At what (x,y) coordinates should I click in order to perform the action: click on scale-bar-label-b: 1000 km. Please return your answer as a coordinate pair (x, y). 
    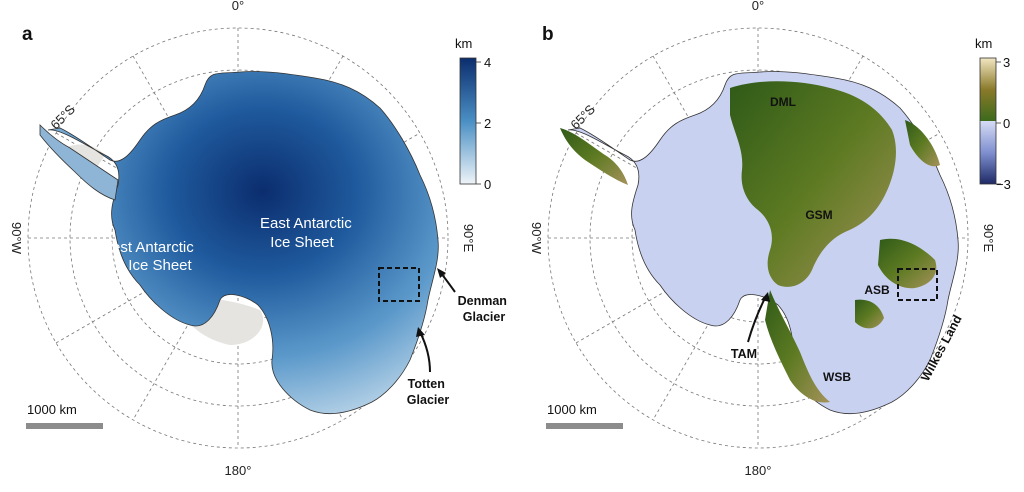
    Looking at the image, I should click on (572, 409).